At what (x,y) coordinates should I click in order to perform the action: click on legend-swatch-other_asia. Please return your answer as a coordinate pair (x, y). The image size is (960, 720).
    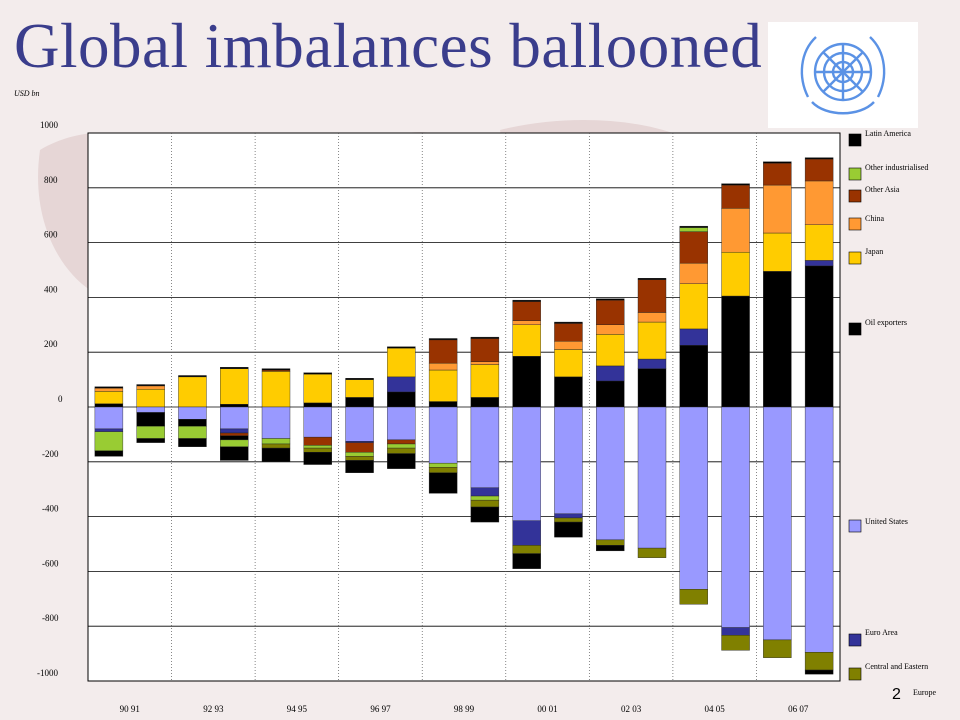
    Looking at the image, I should click on (855, 196).